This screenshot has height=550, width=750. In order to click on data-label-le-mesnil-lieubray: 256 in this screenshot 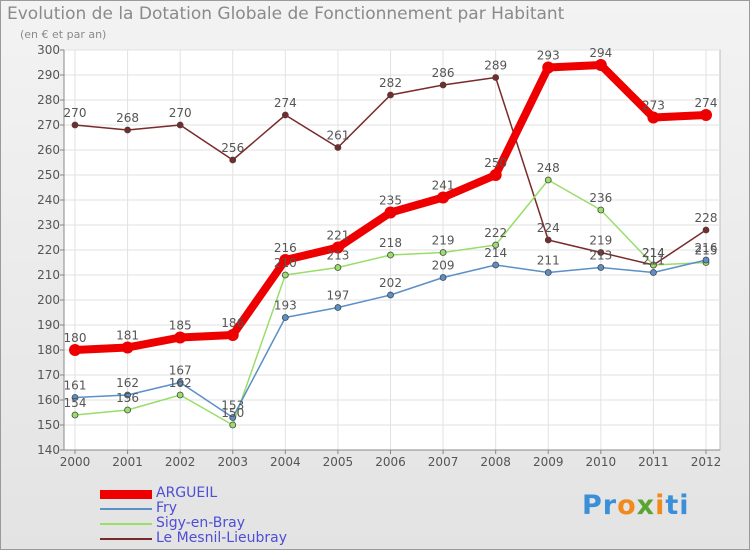, I will do `click(232, 148)`.